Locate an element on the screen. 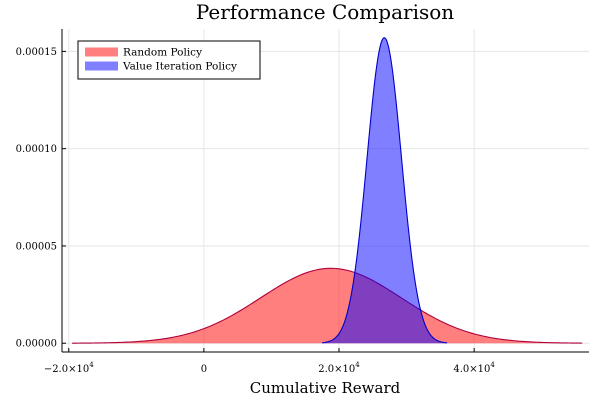 This screenshot has height=400, width=600. legend-label-0: Random Policy is located at coordinates (162, 53).